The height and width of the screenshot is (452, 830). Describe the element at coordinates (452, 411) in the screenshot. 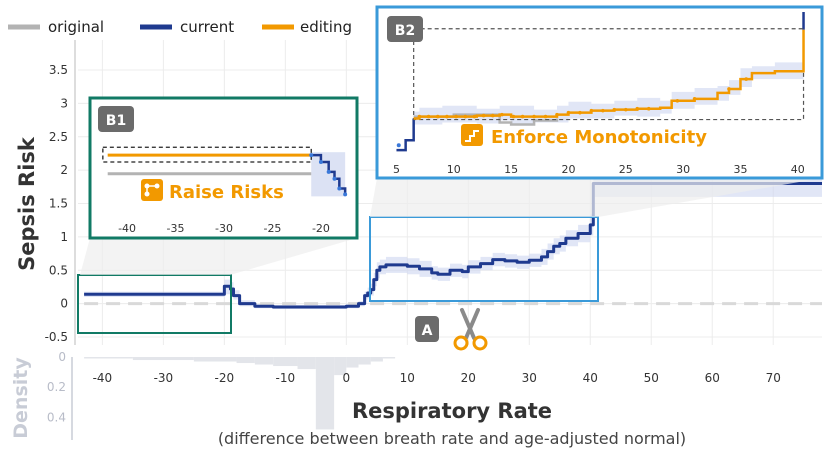

I see `x-axis-title: Respiratory Rate` at that location.